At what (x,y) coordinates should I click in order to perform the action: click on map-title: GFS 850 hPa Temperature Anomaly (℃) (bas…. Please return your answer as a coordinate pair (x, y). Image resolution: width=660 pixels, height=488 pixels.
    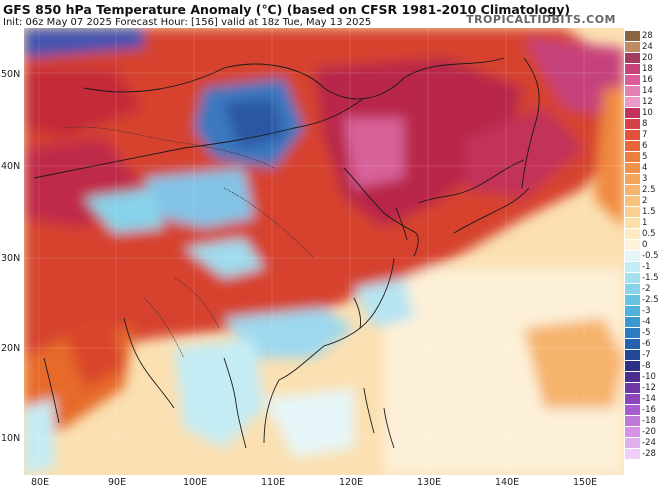
    Looking at the image, I should click on (287, 9).